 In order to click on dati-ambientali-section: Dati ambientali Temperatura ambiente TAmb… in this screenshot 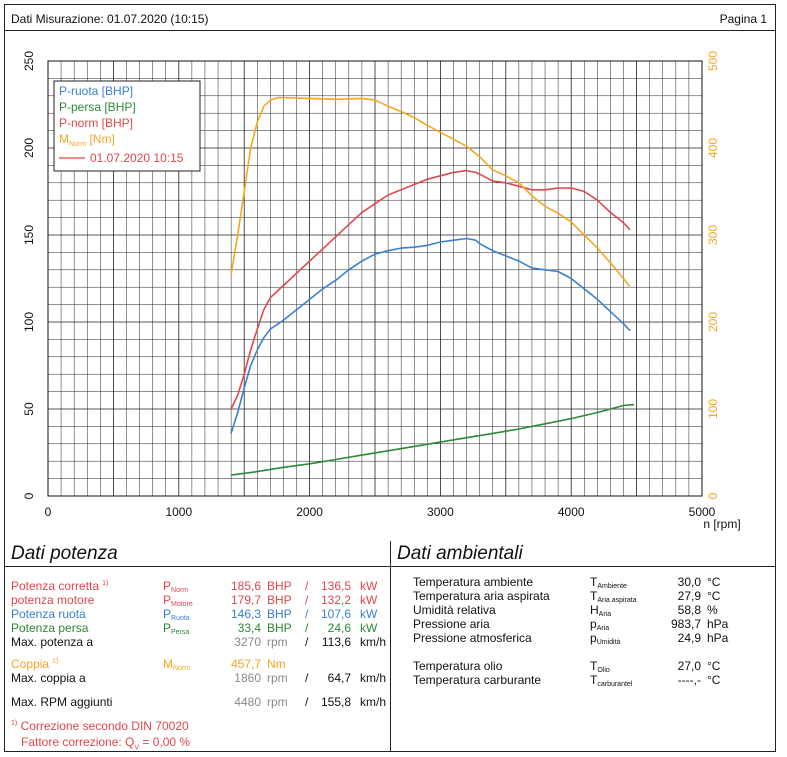, I will do `click(583, 646)`.